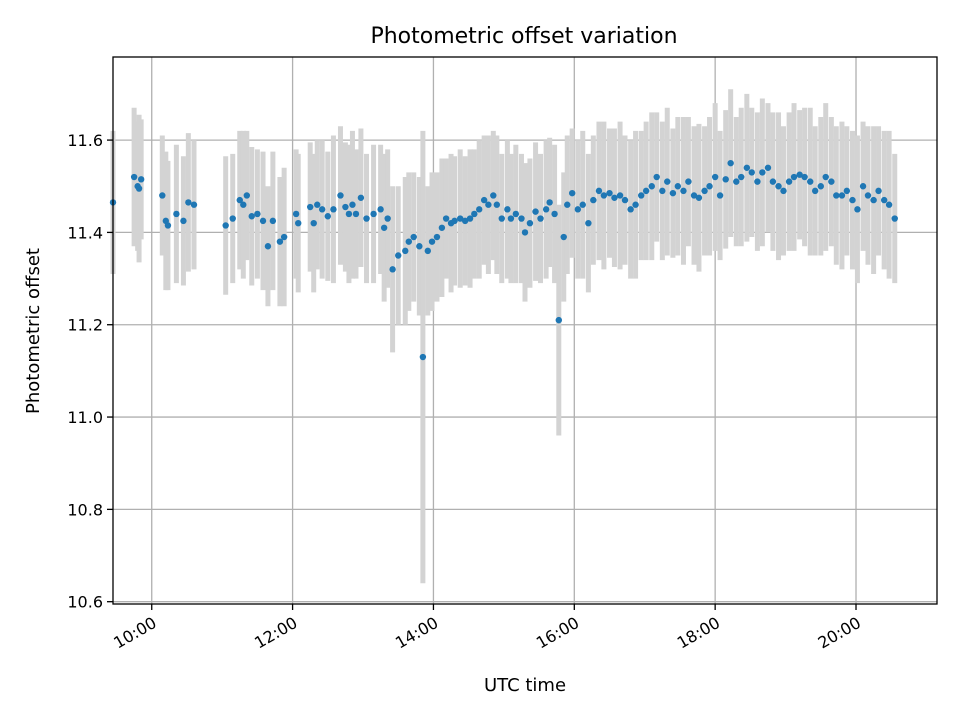  Describe the element at coordinates (85, 417) in the screenshot. I see `y-tick-label: 11.0` at that location.